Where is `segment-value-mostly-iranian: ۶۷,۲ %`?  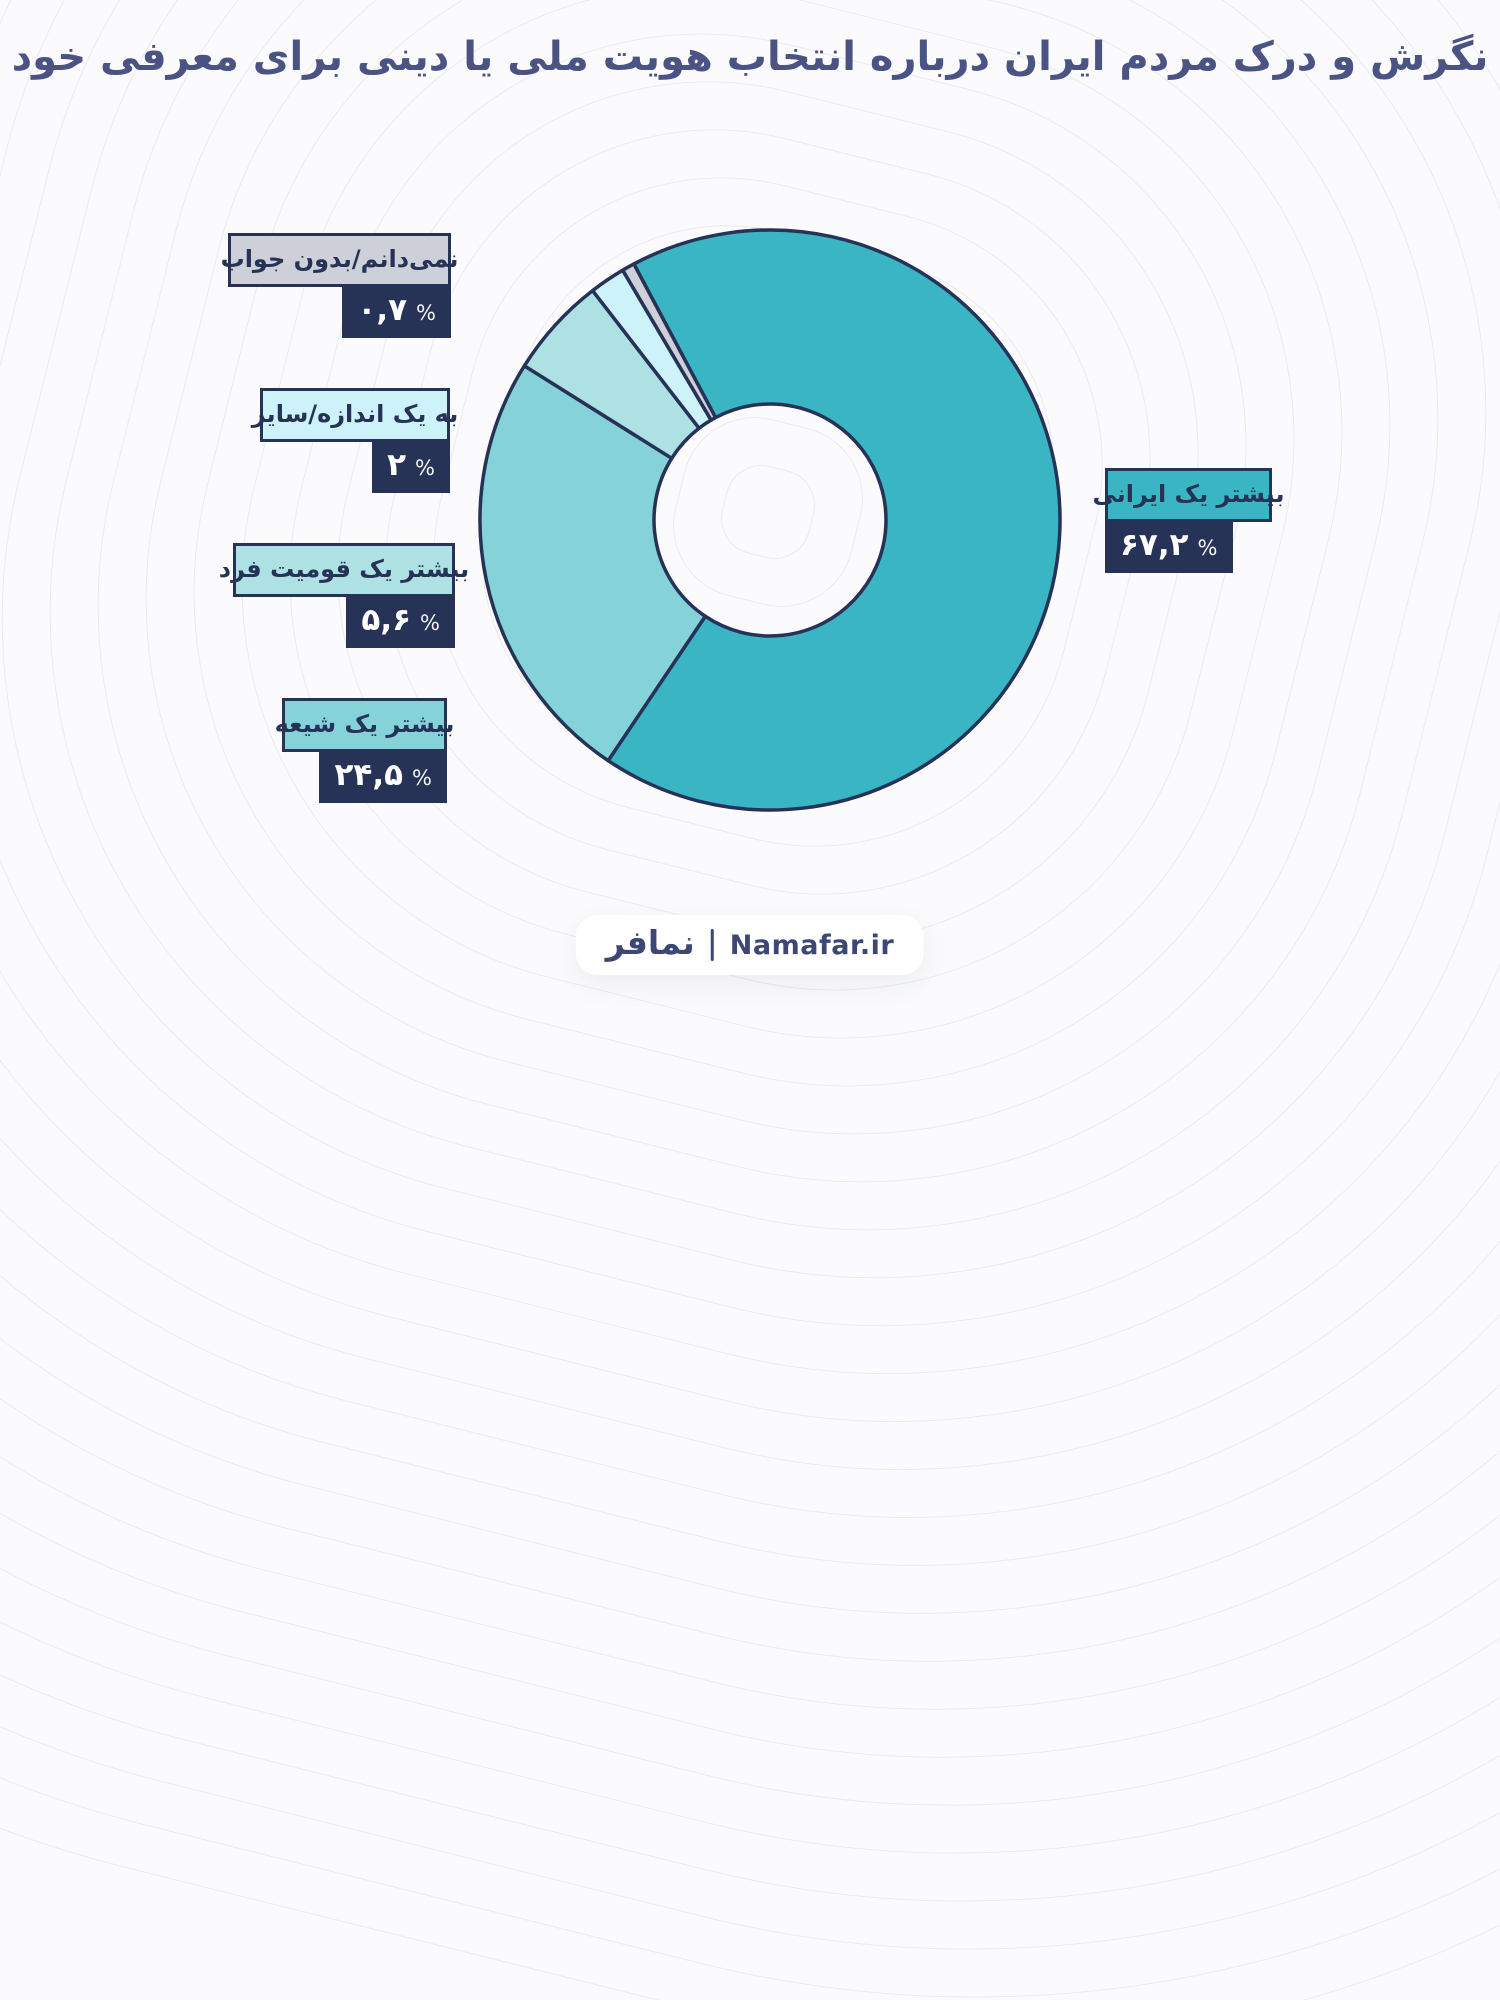 segment-value-mostly-iranian: ۶۷,۲ % is located at coordinates (1169, 547).